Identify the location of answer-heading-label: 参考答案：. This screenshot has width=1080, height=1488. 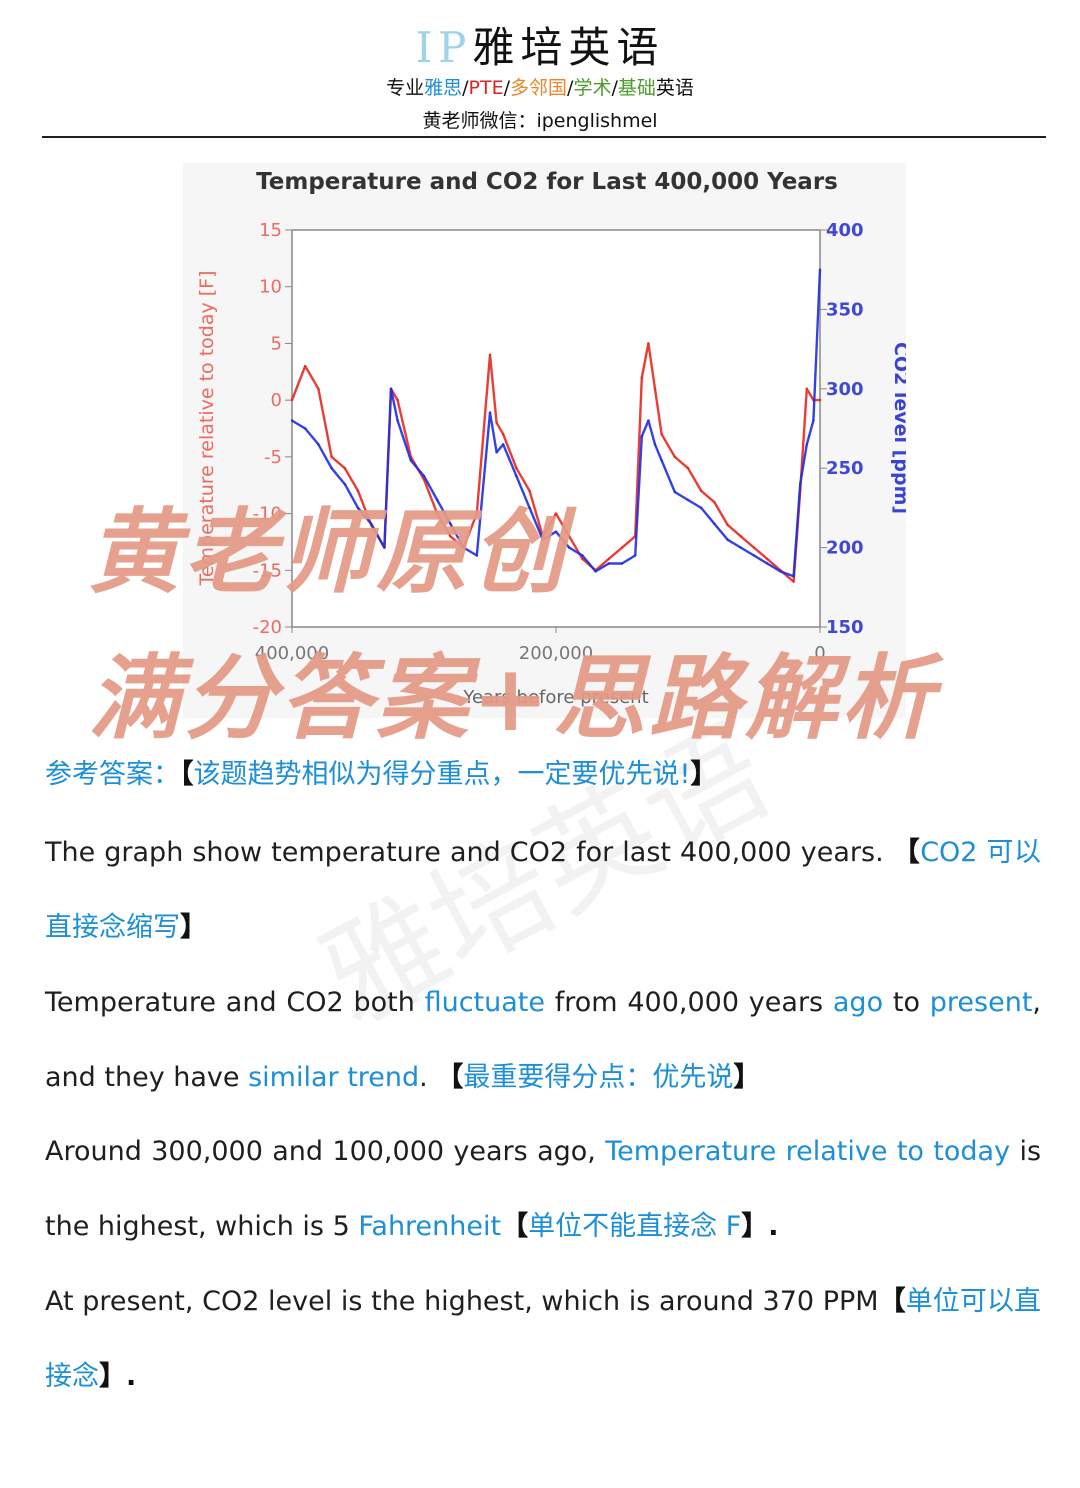
(112, 774).